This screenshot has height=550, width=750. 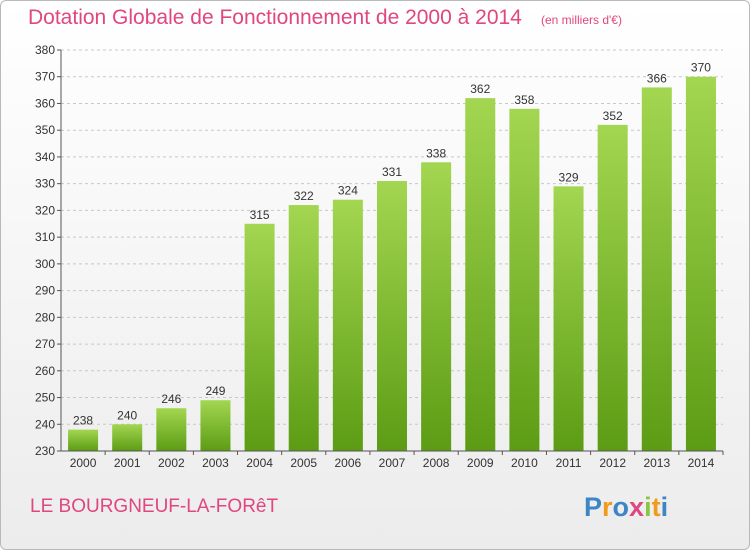 I want to click on y-tick-label: 380, so click(x=45, y=50).